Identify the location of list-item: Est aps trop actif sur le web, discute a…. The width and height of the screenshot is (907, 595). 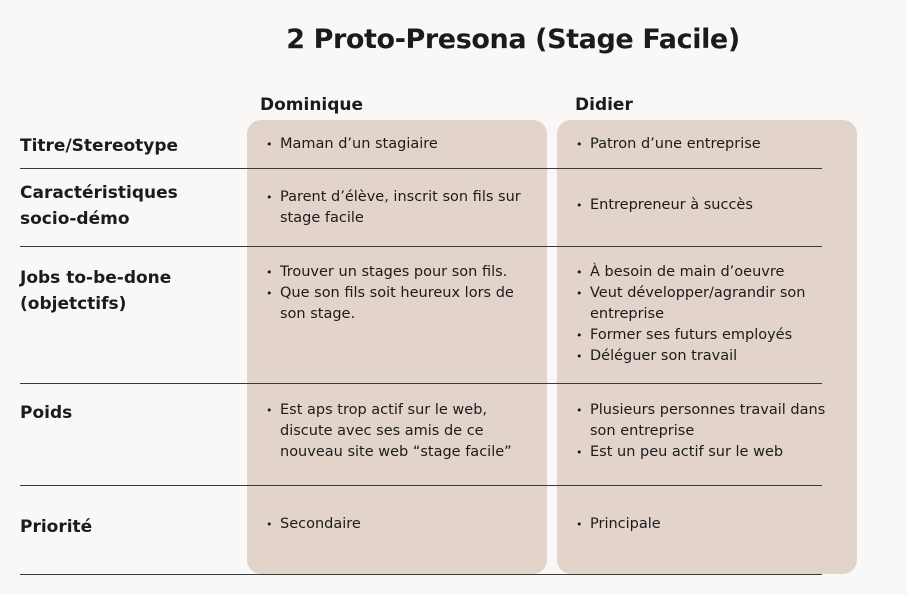
(399, 431).